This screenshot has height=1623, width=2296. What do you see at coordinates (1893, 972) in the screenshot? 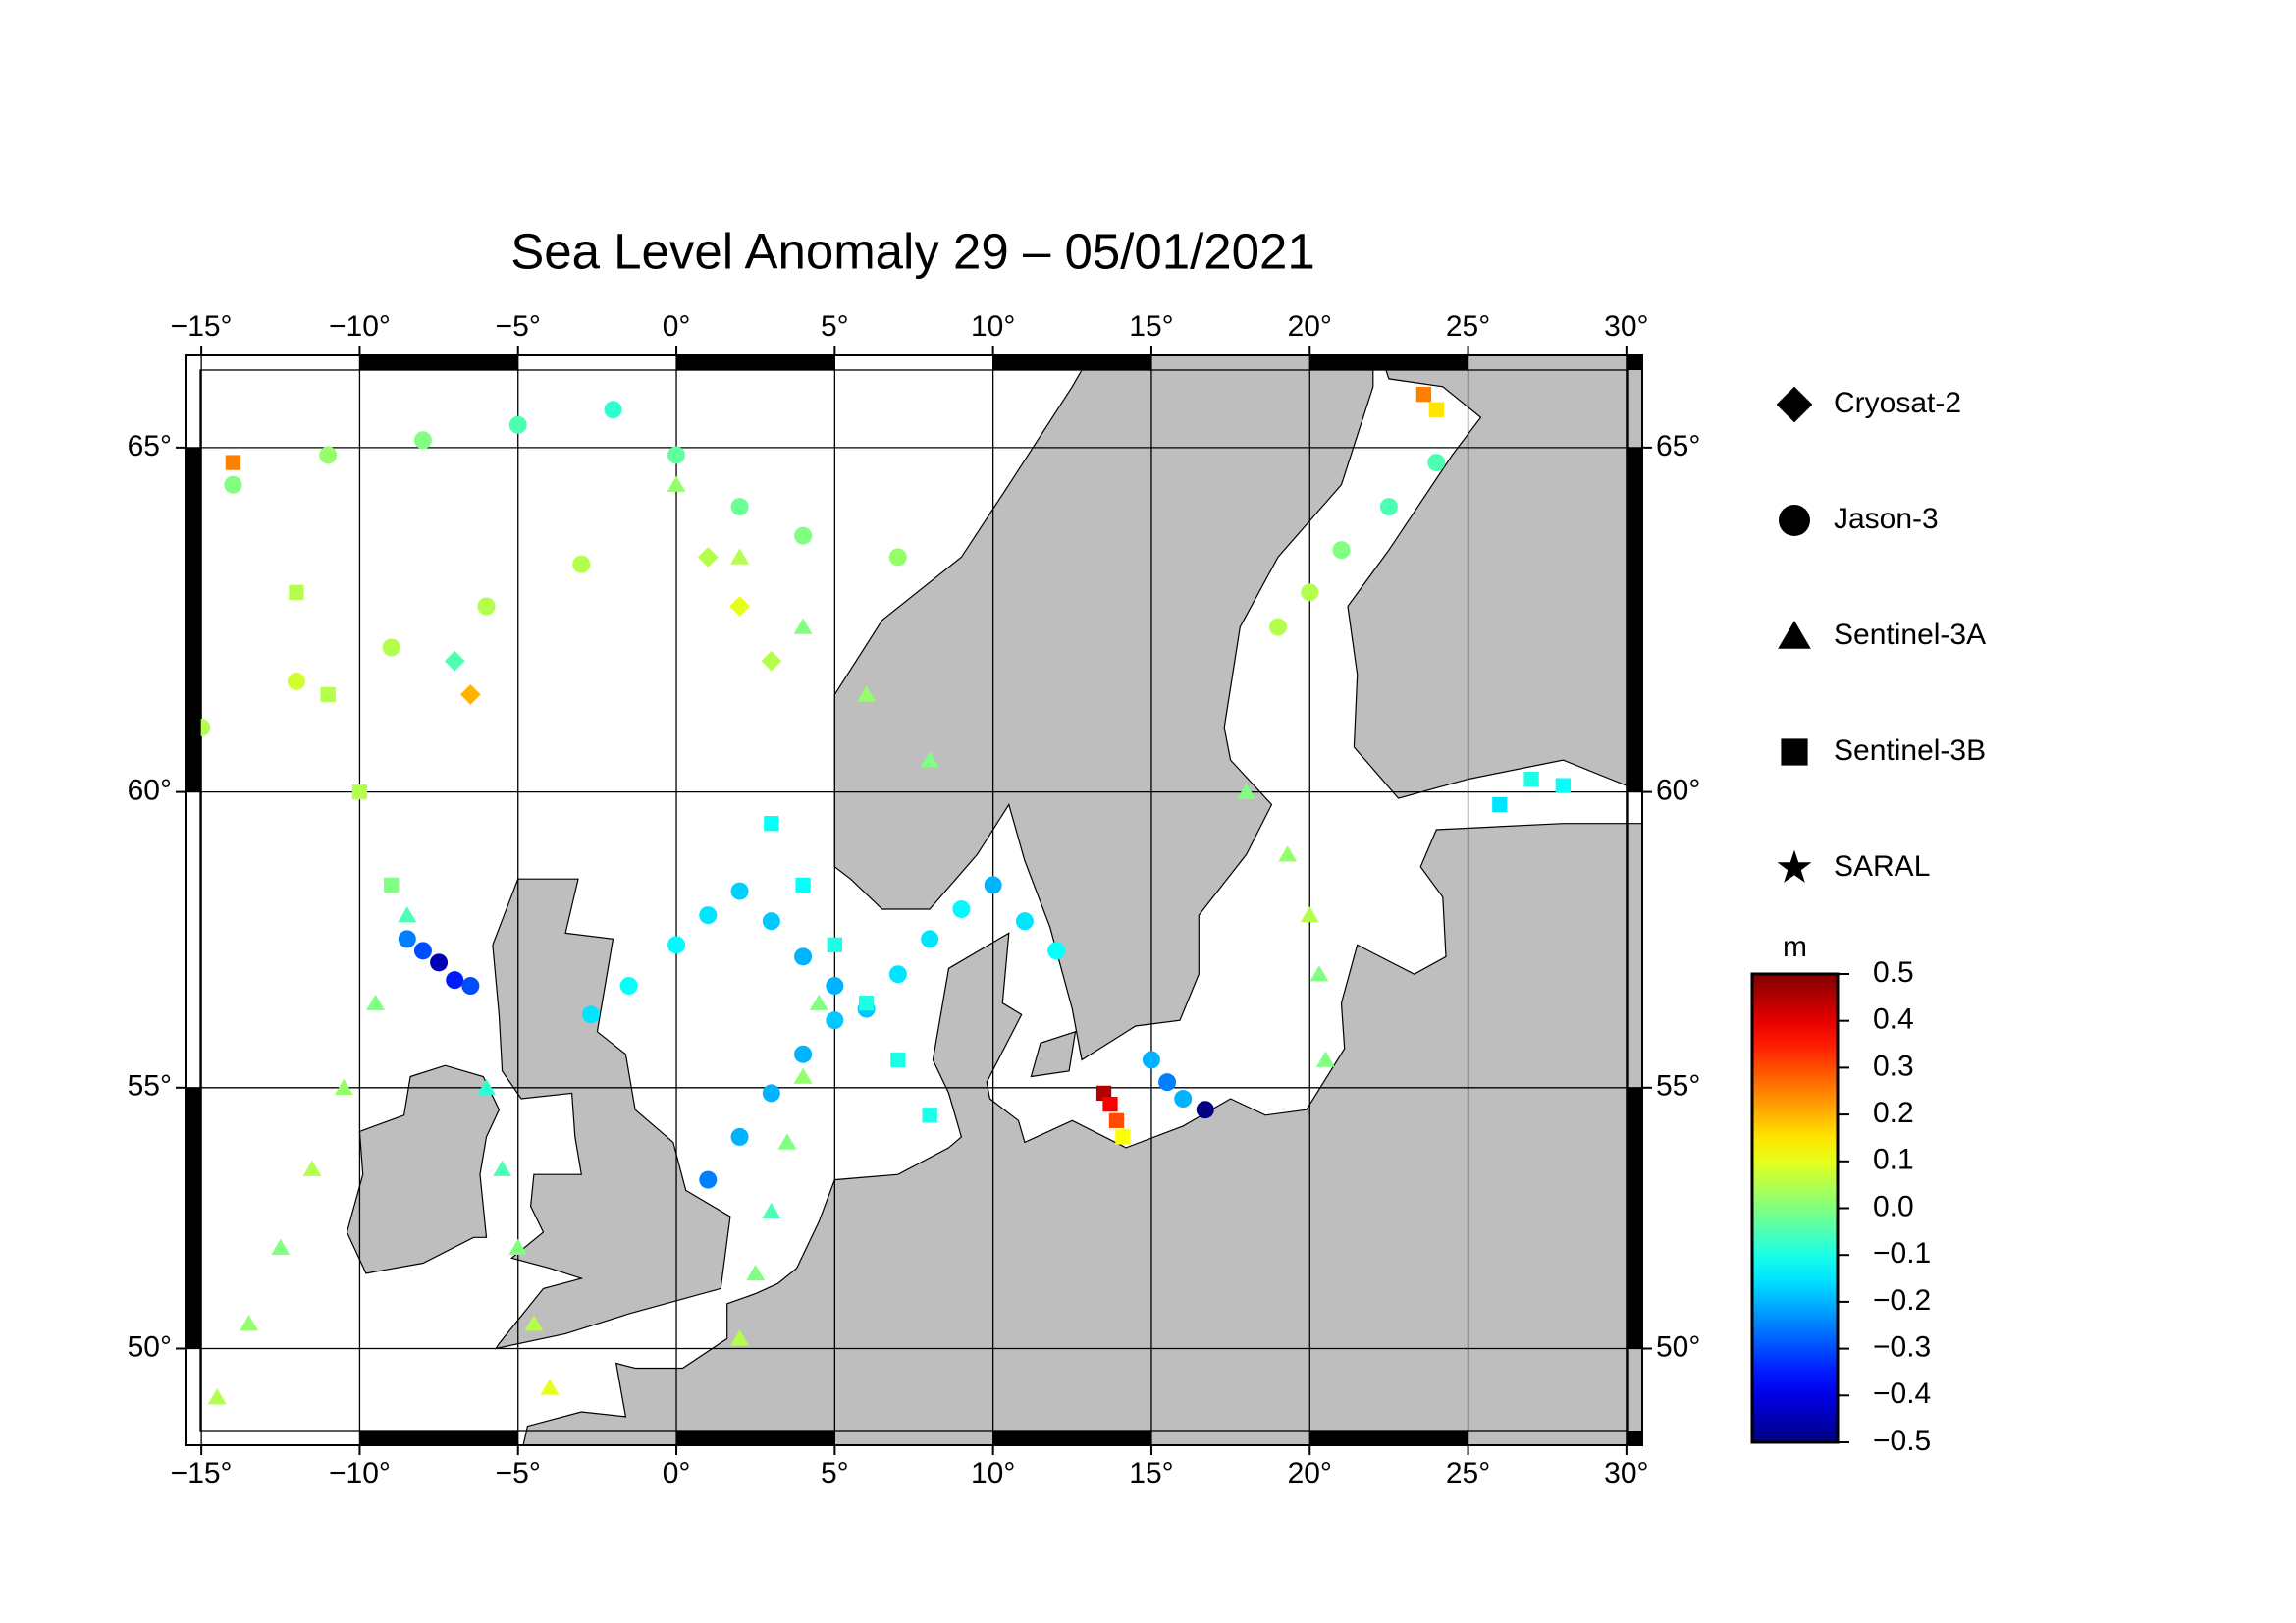
I see `colorbar-tick-label: 0.5` at bounding box center [1893, 972].